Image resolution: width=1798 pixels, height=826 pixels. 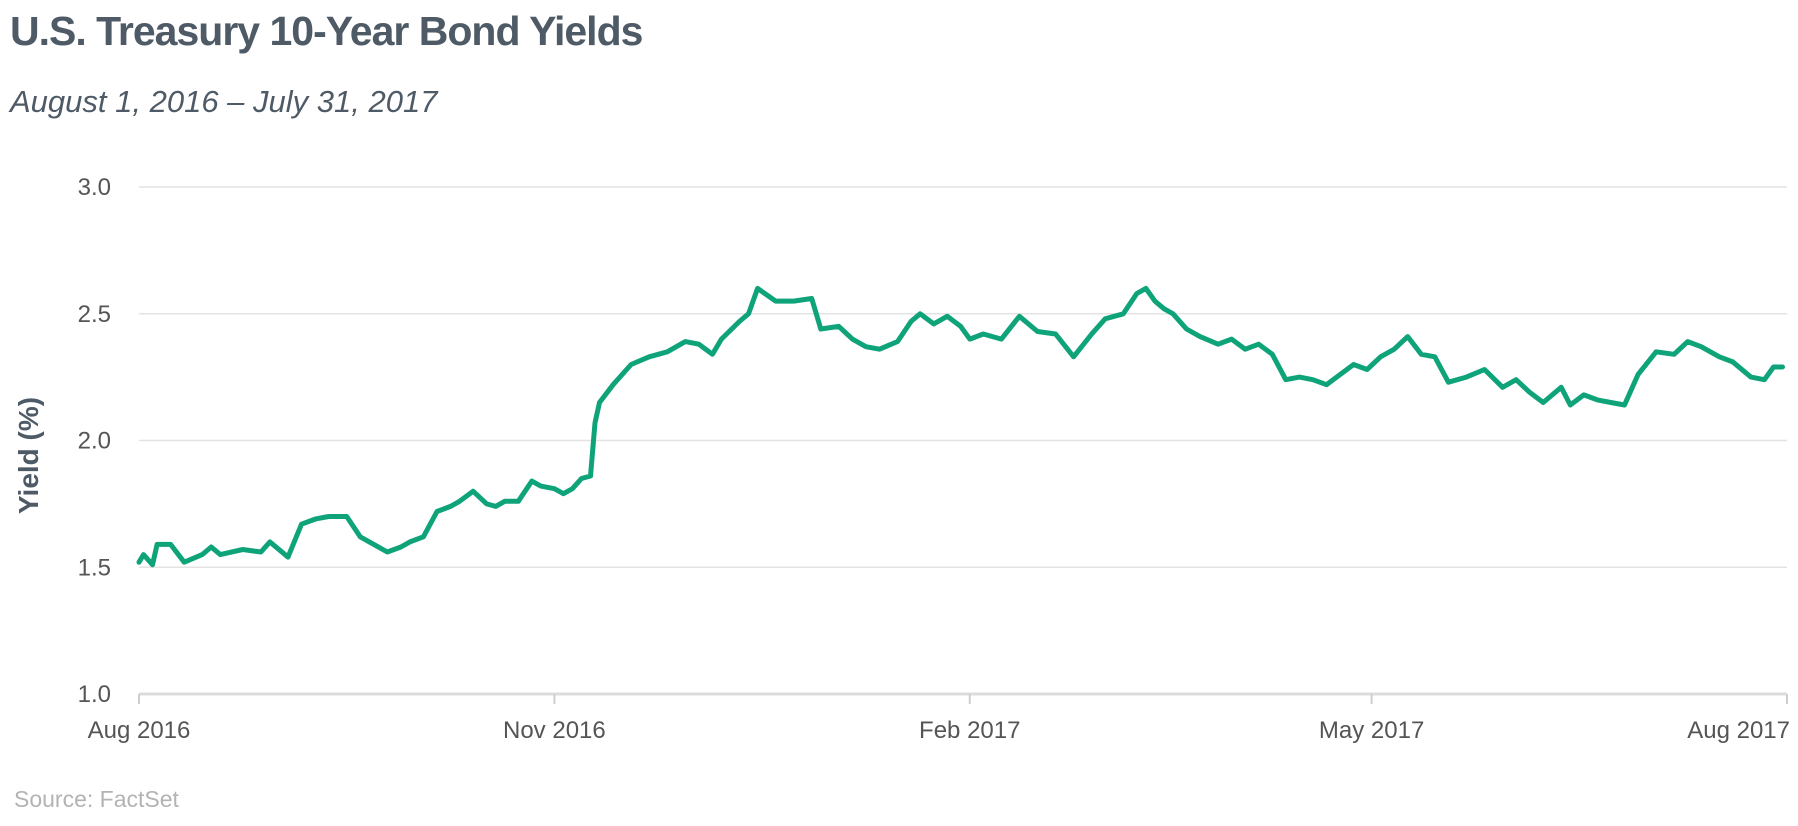 What do you see at coordinates (554, 730) in the screenshot?
I see `x-tick-label: Nov 2016` at bounding box center [554, 730].